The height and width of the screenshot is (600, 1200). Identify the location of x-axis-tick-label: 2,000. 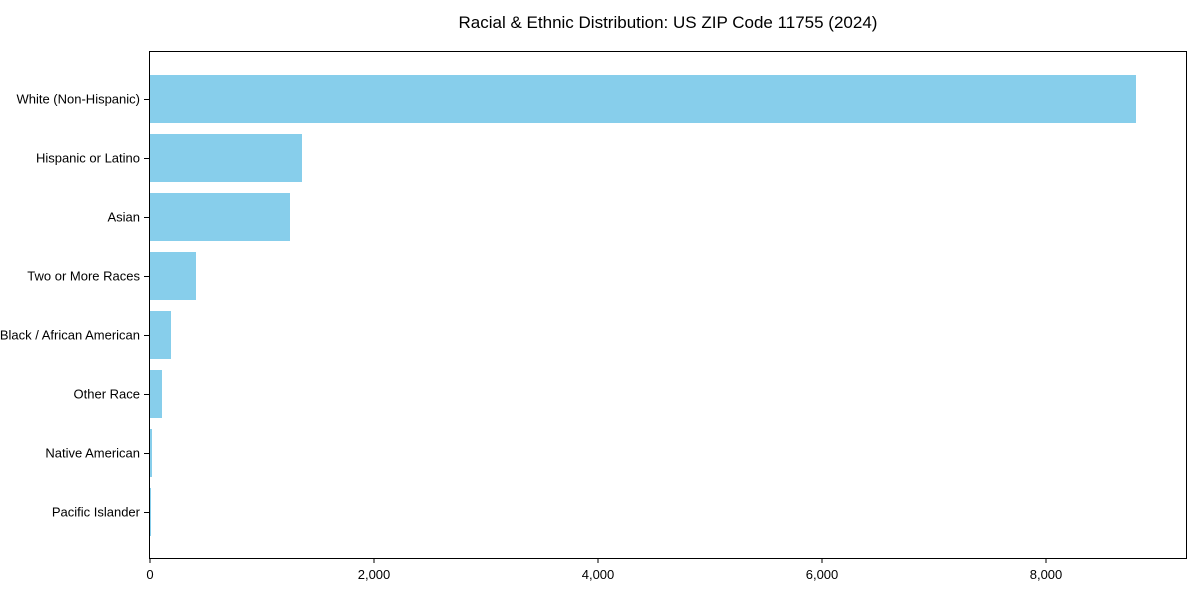
(374, 574).